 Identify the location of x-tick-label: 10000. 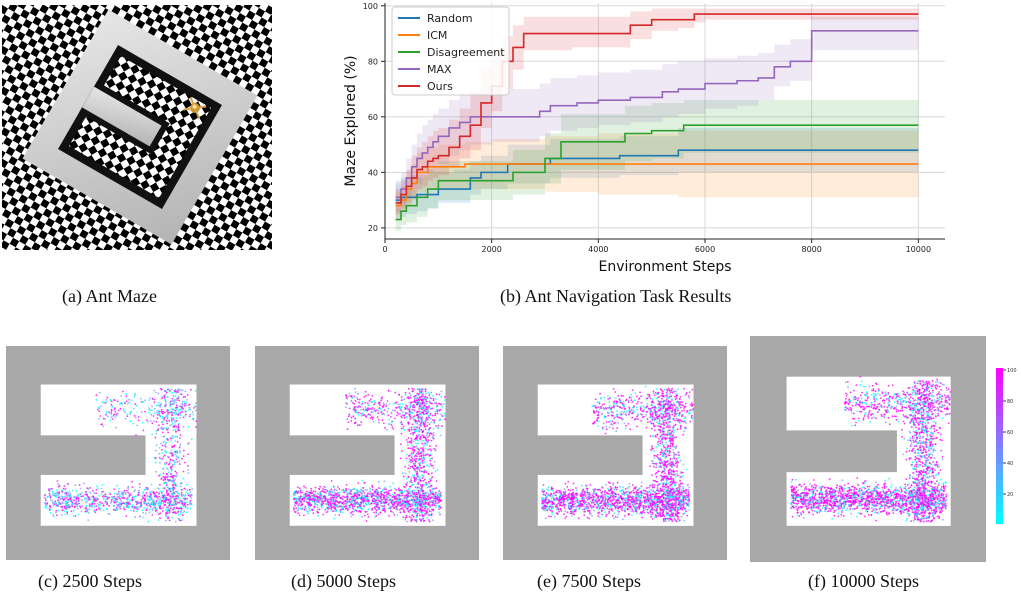
(918, 249).